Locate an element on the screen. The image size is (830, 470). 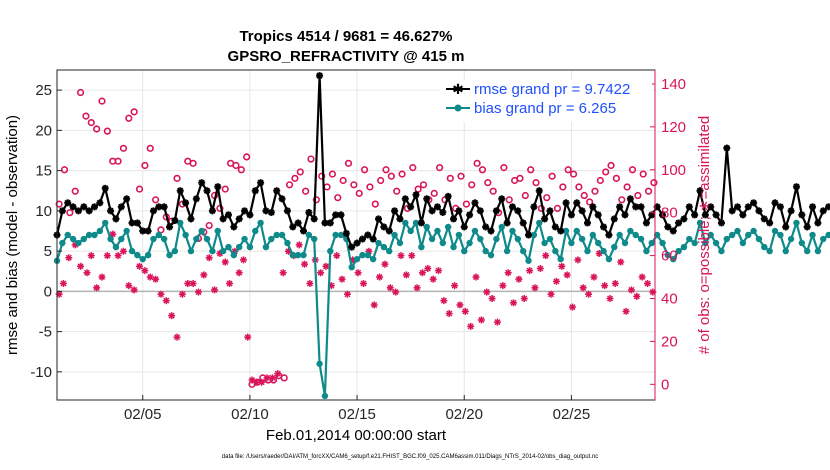
x-axis-label: Feb.01,2014 00:00:00 start is located at coordinates (356, 435).